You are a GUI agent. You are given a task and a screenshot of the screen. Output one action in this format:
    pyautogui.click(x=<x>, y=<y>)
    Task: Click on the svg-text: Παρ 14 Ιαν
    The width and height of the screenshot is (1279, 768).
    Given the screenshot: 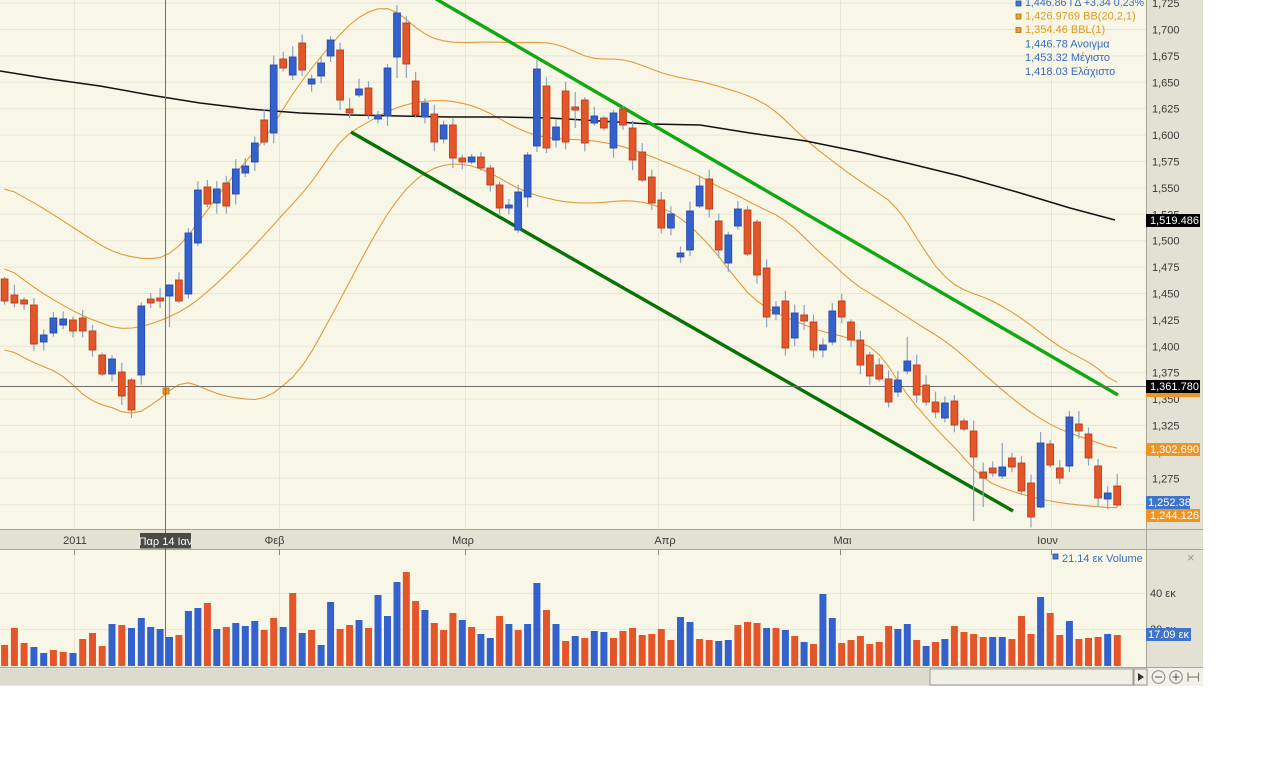 What is the action you would take?
    pyautogui.click(x=166, y=542)
    